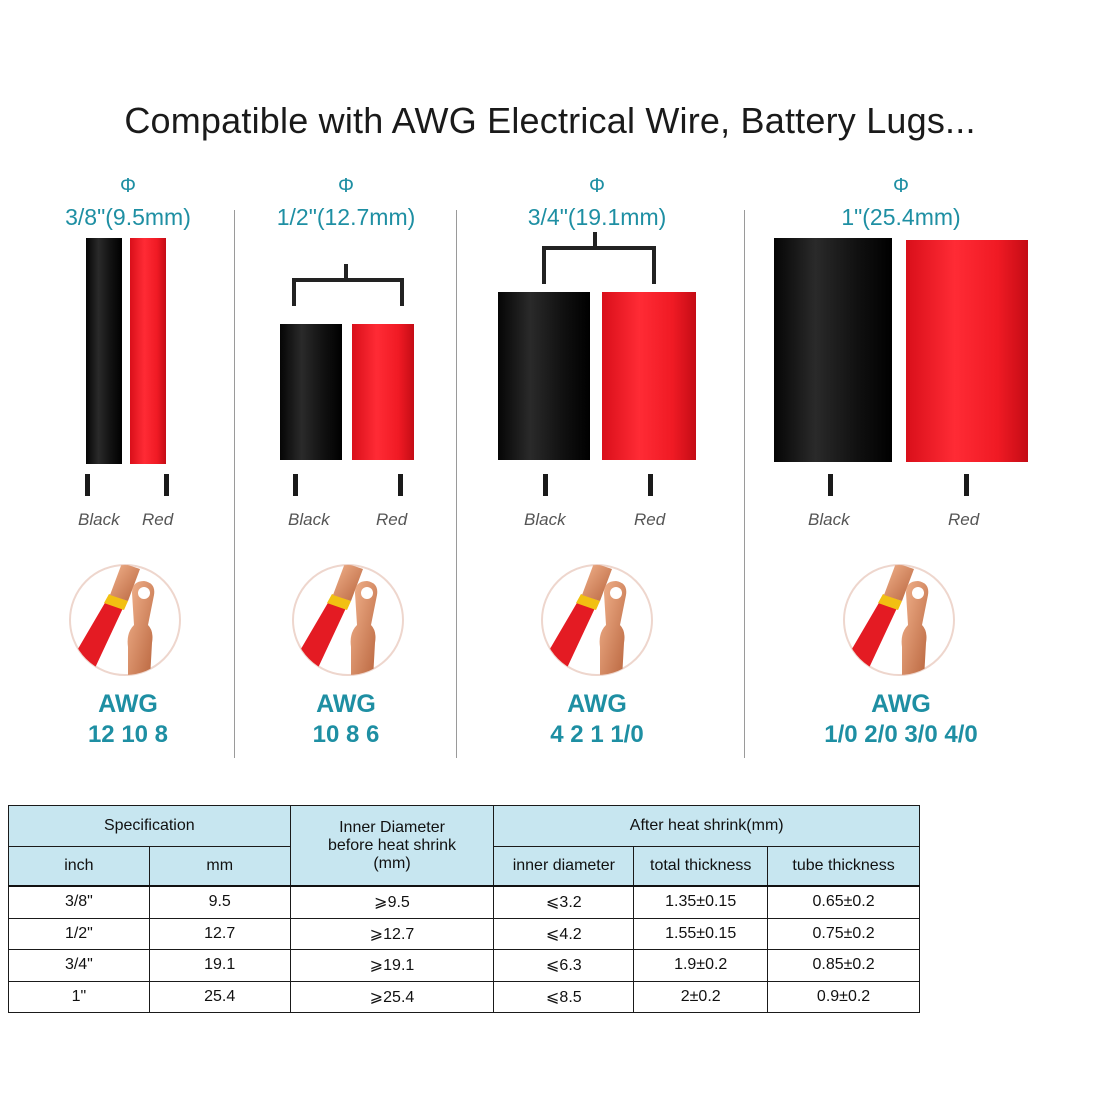  Describe the element at coordinates (219, 866) in the screenshot. I see `mm-column-header: mm` at that location.